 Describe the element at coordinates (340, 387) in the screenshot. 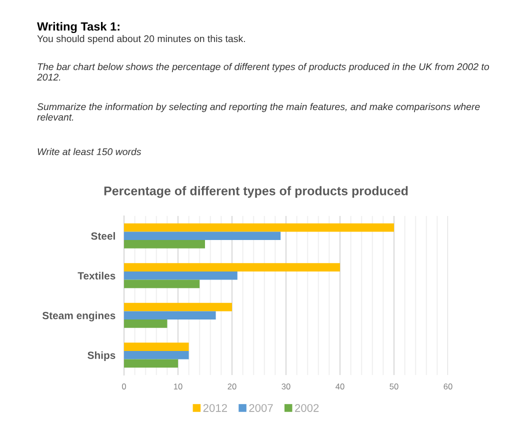

I see `x-tick-label: 40` at that location.